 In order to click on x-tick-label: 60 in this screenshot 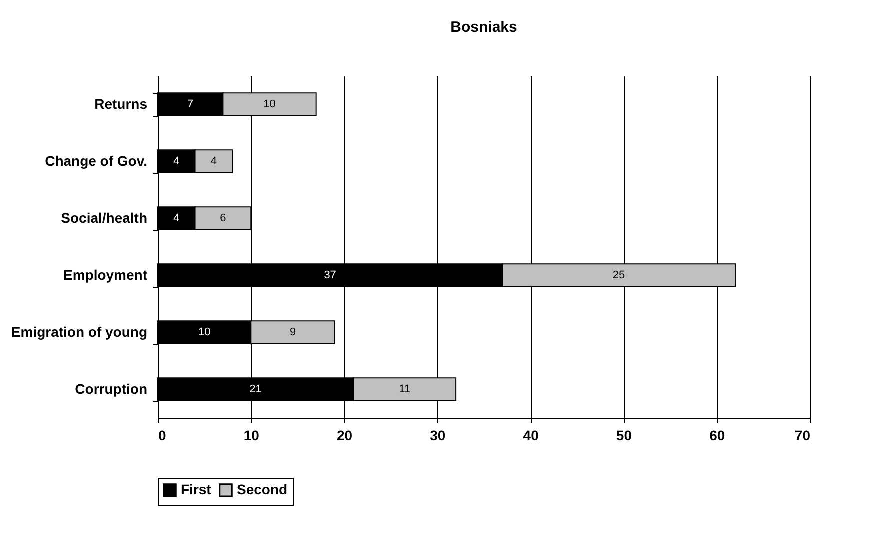, I will do `click(718, 436)`.